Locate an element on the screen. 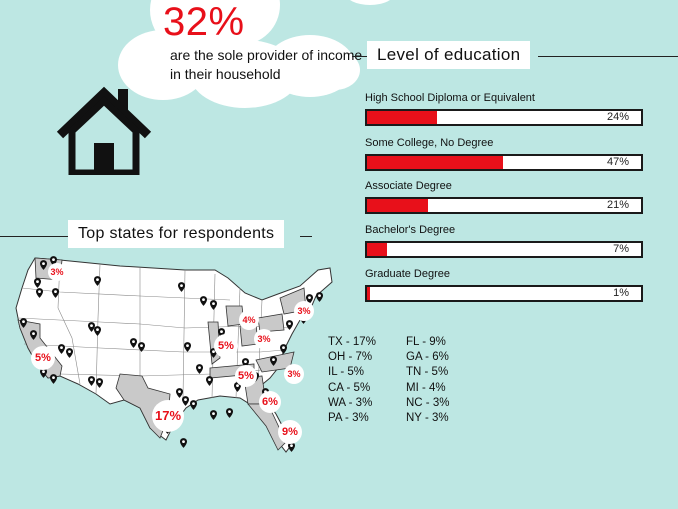 This screenshot has width=678, height=509. state-list-entry: WA - 3% is located at coordinates (350, 402).